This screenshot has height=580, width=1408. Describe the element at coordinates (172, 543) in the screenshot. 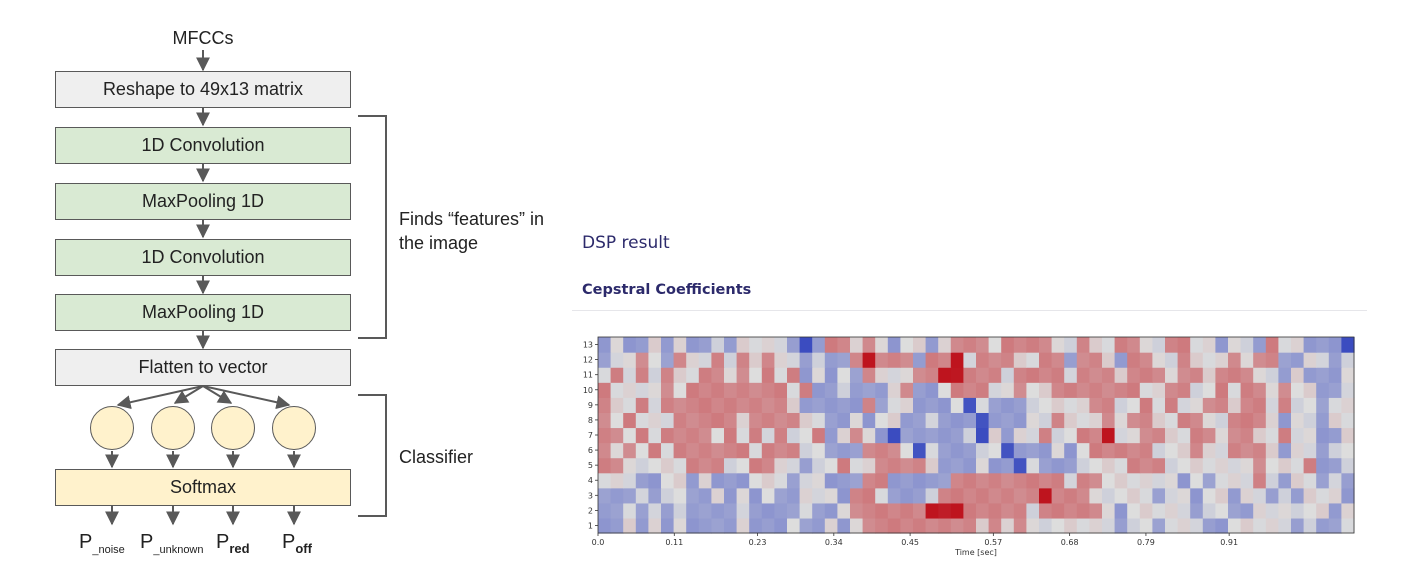

I see `output-p-unknown: P_unknown` at that location.